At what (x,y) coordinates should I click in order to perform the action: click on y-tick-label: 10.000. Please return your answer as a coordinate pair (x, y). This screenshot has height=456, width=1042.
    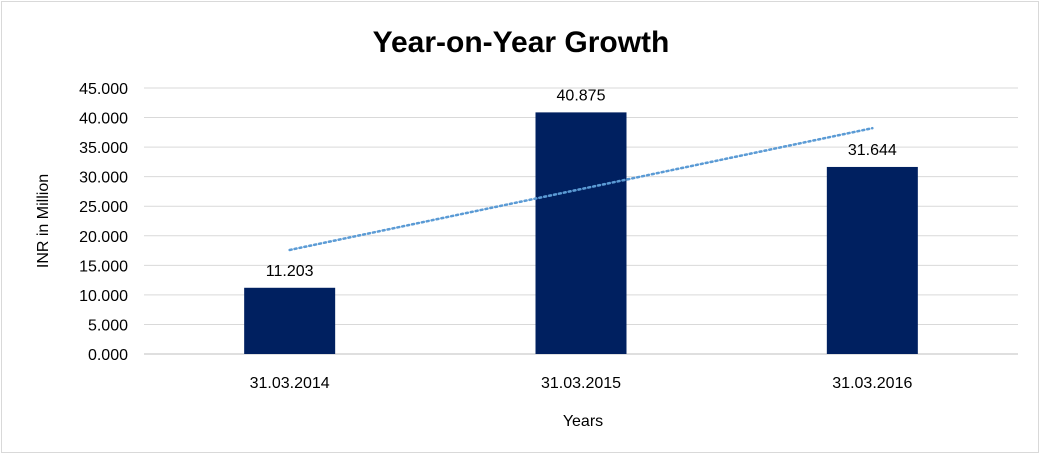
    Looking at the image, I should click on (103, 296).